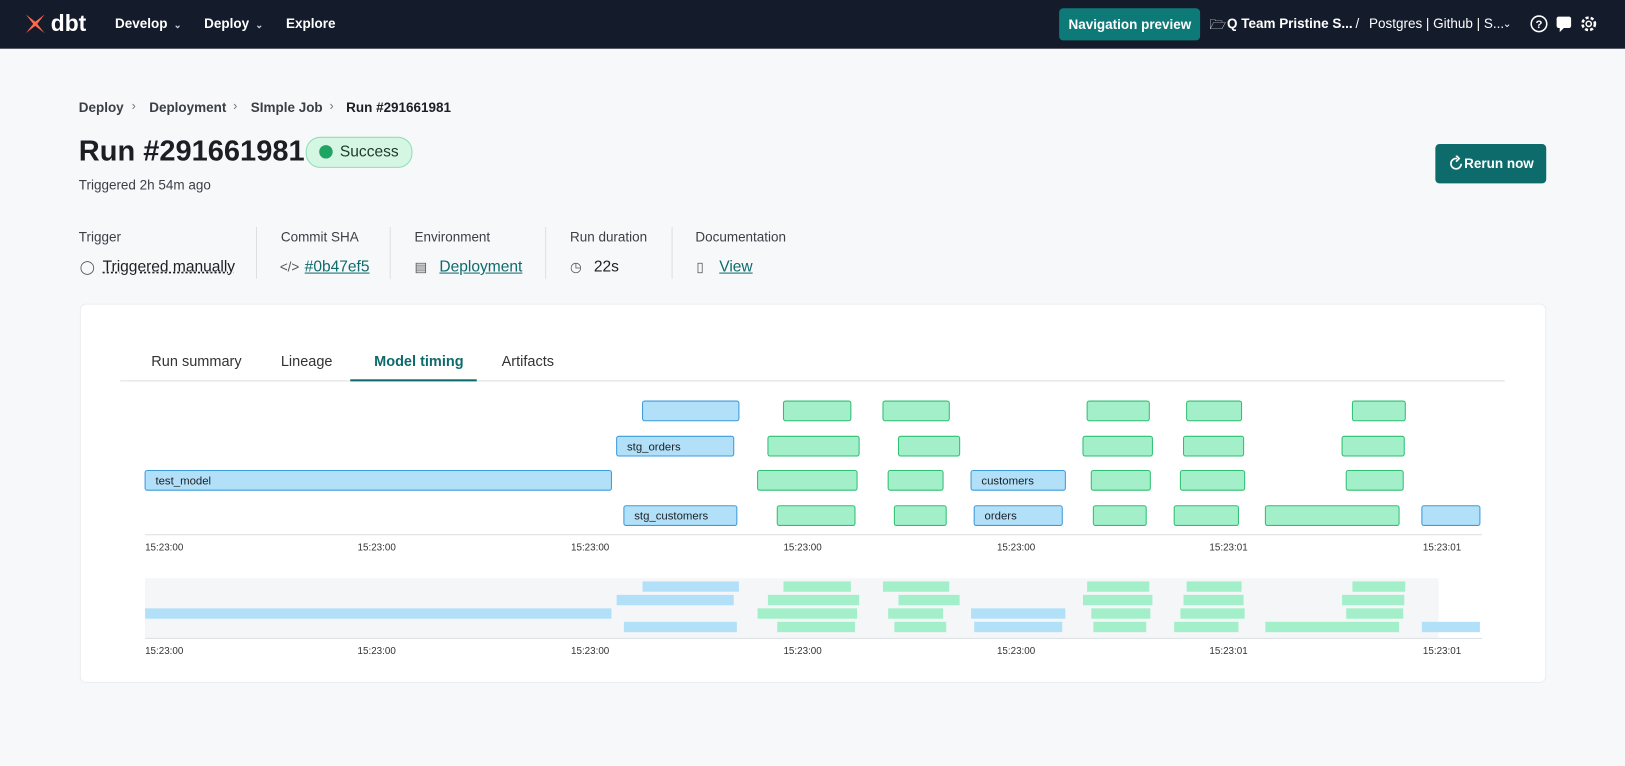  I want to click on tab: Run summary, so click(196, 360).